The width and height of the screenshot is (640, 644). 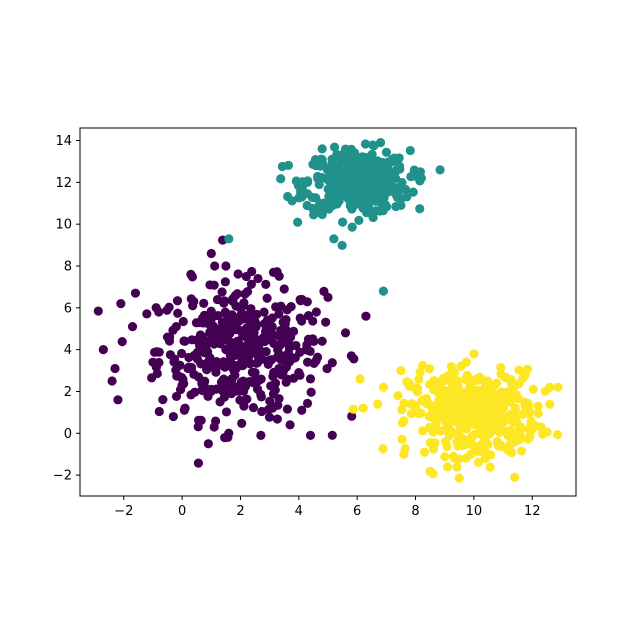 What do you see at coordinates (327, 507) in the screenshot?
I see `x-axis: −2 0 2 4 6 8 10 12` at bounding box center [327, 507].